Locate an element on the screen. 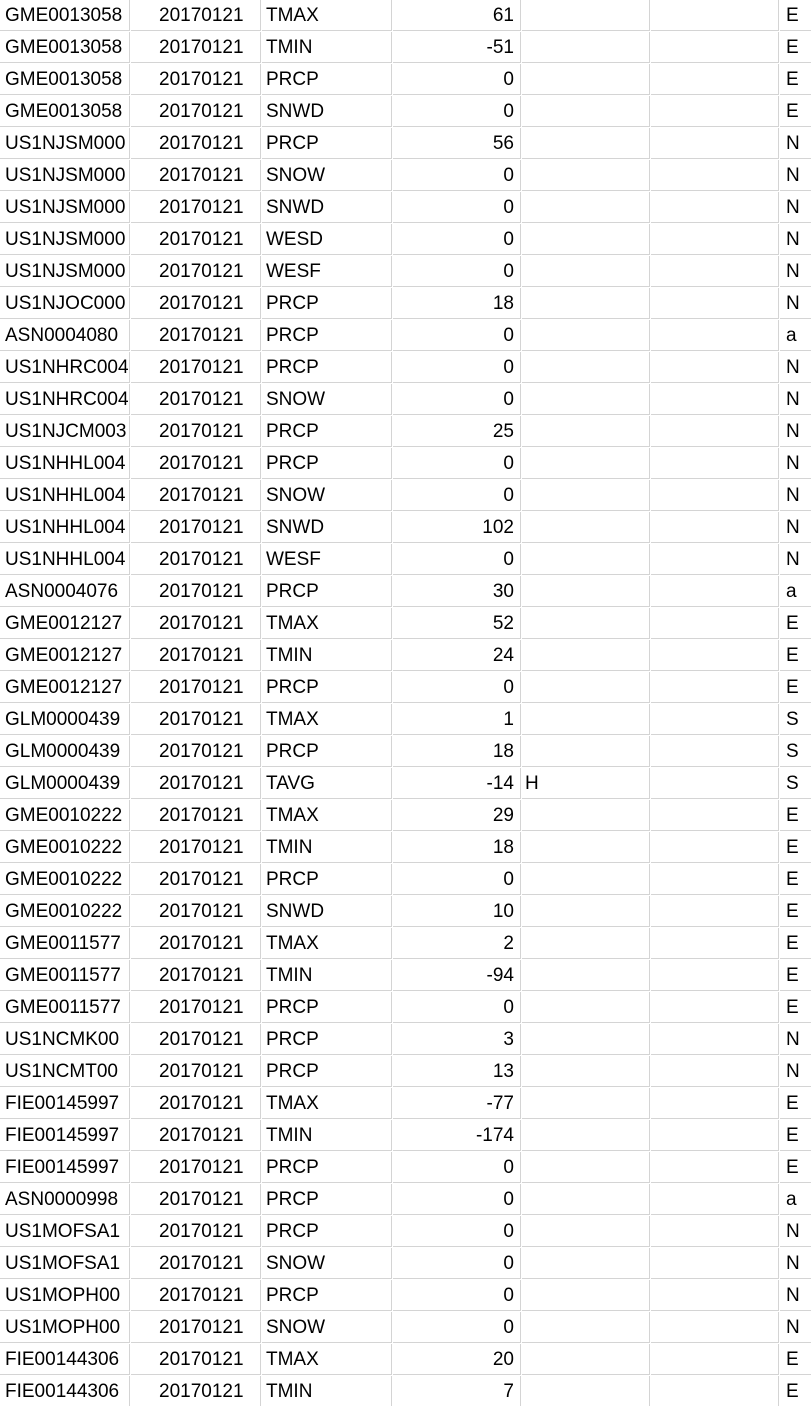 The image size is (811, 1406). cell-value: 56 is located at coordinates (457, 143).